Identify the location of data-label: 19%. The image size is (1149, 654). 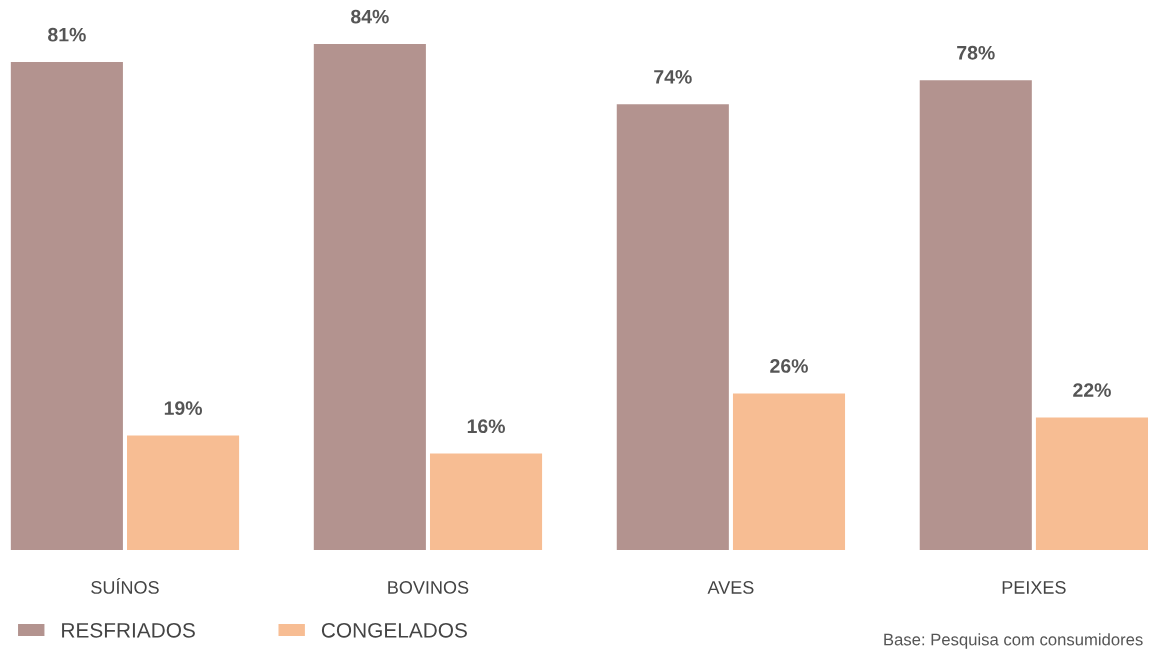
(183, 408).